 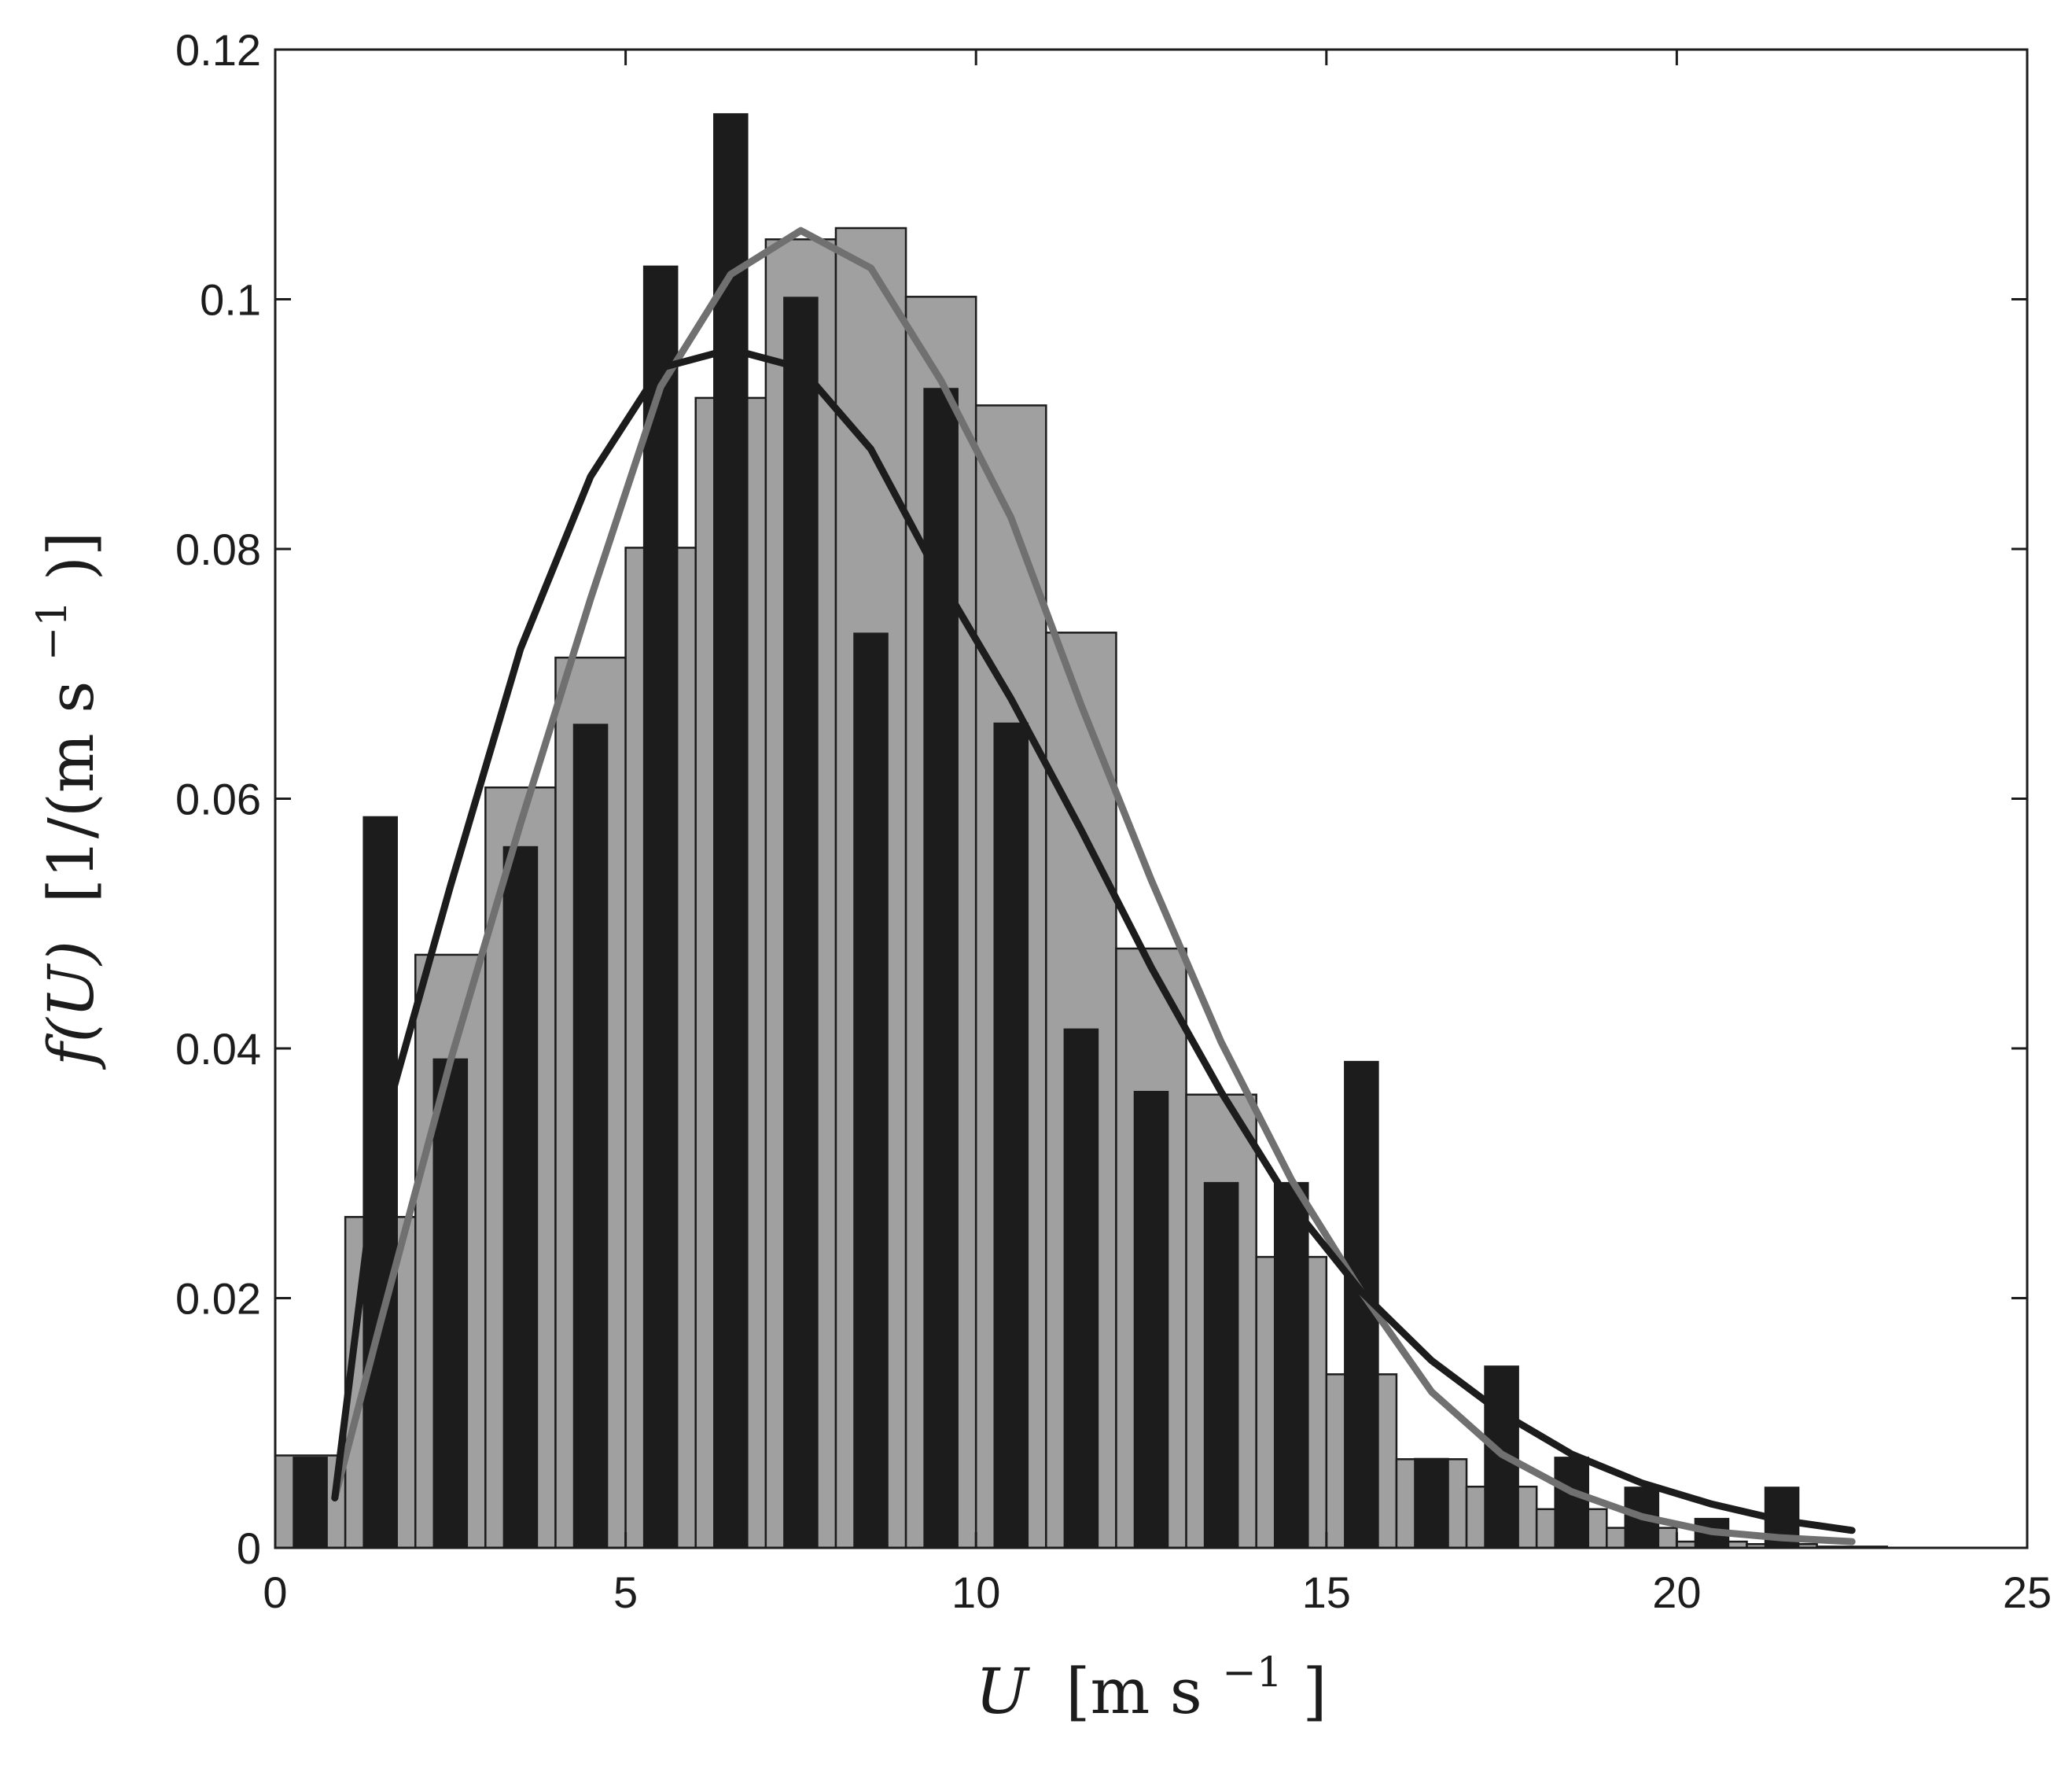 What do you see at coordinates (218, 1299) in the screenshot?
I see `y-tick-label: 0.02` at bounding box center [218, 1299].